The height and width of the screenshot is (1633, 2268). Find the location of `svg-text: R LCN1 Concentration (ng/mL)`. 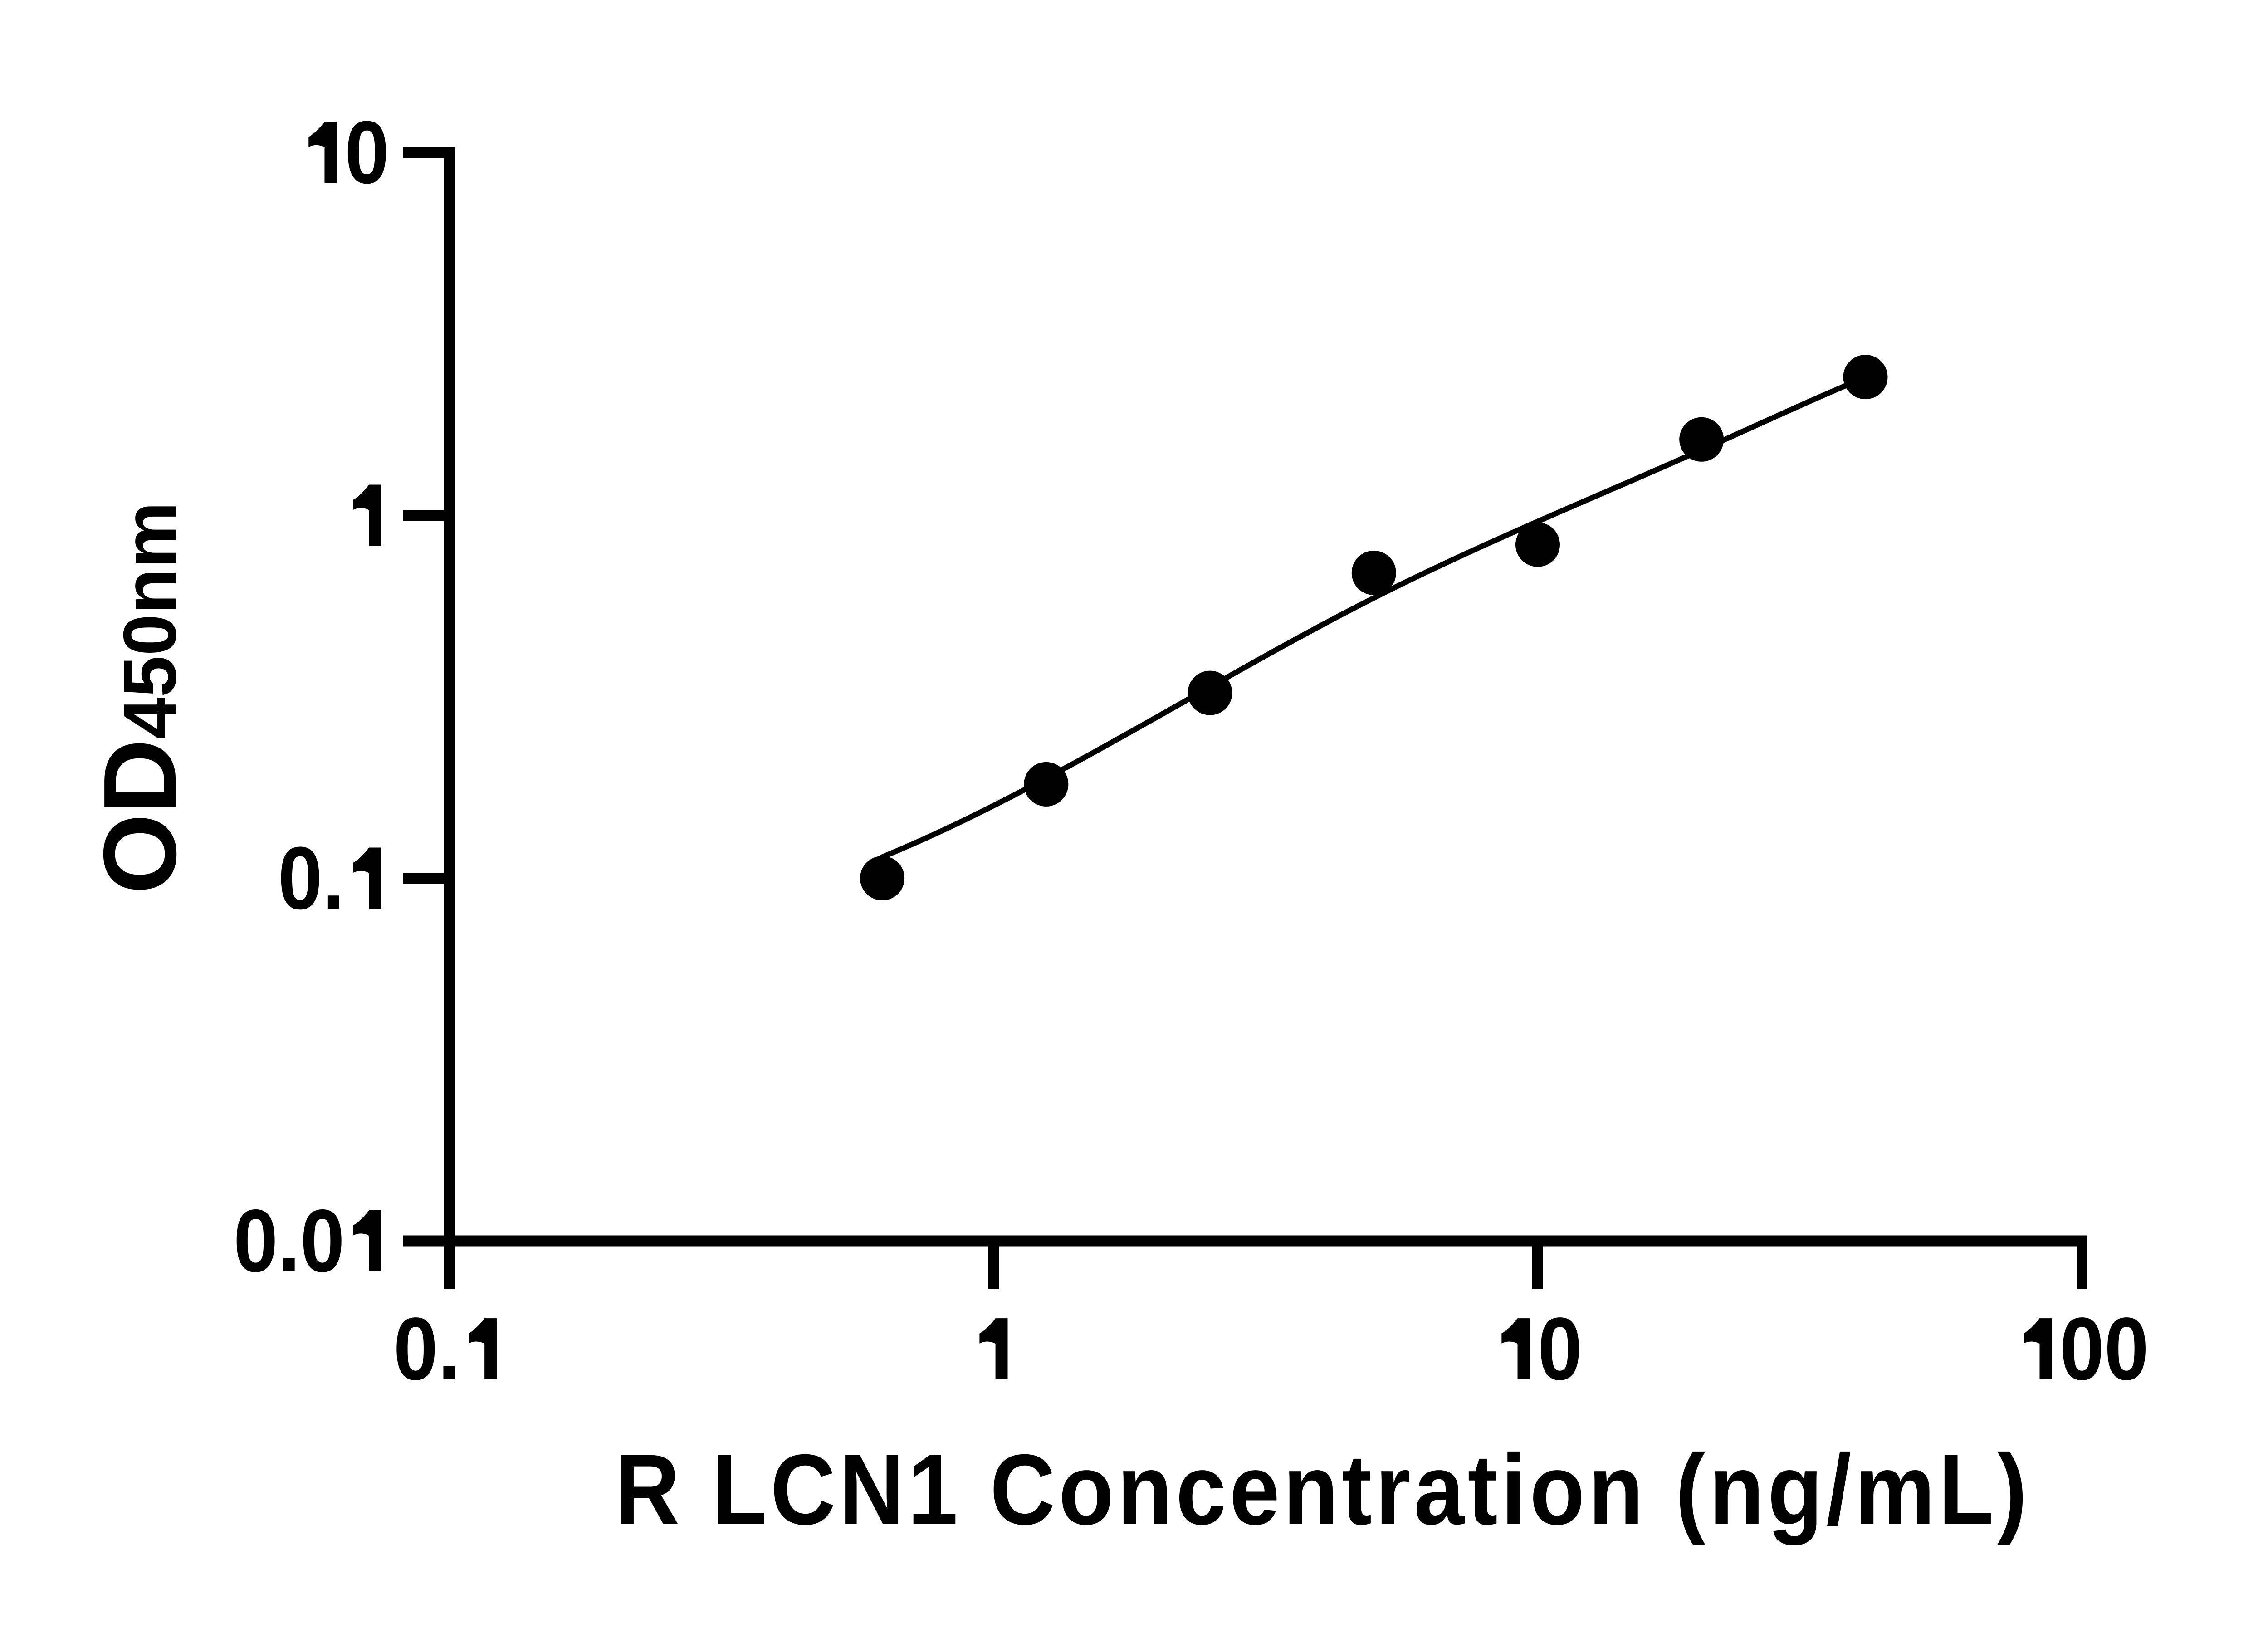

svg-text: R LCN1 Concentration (ng/mL) is located at coordinates (1321, 1489).